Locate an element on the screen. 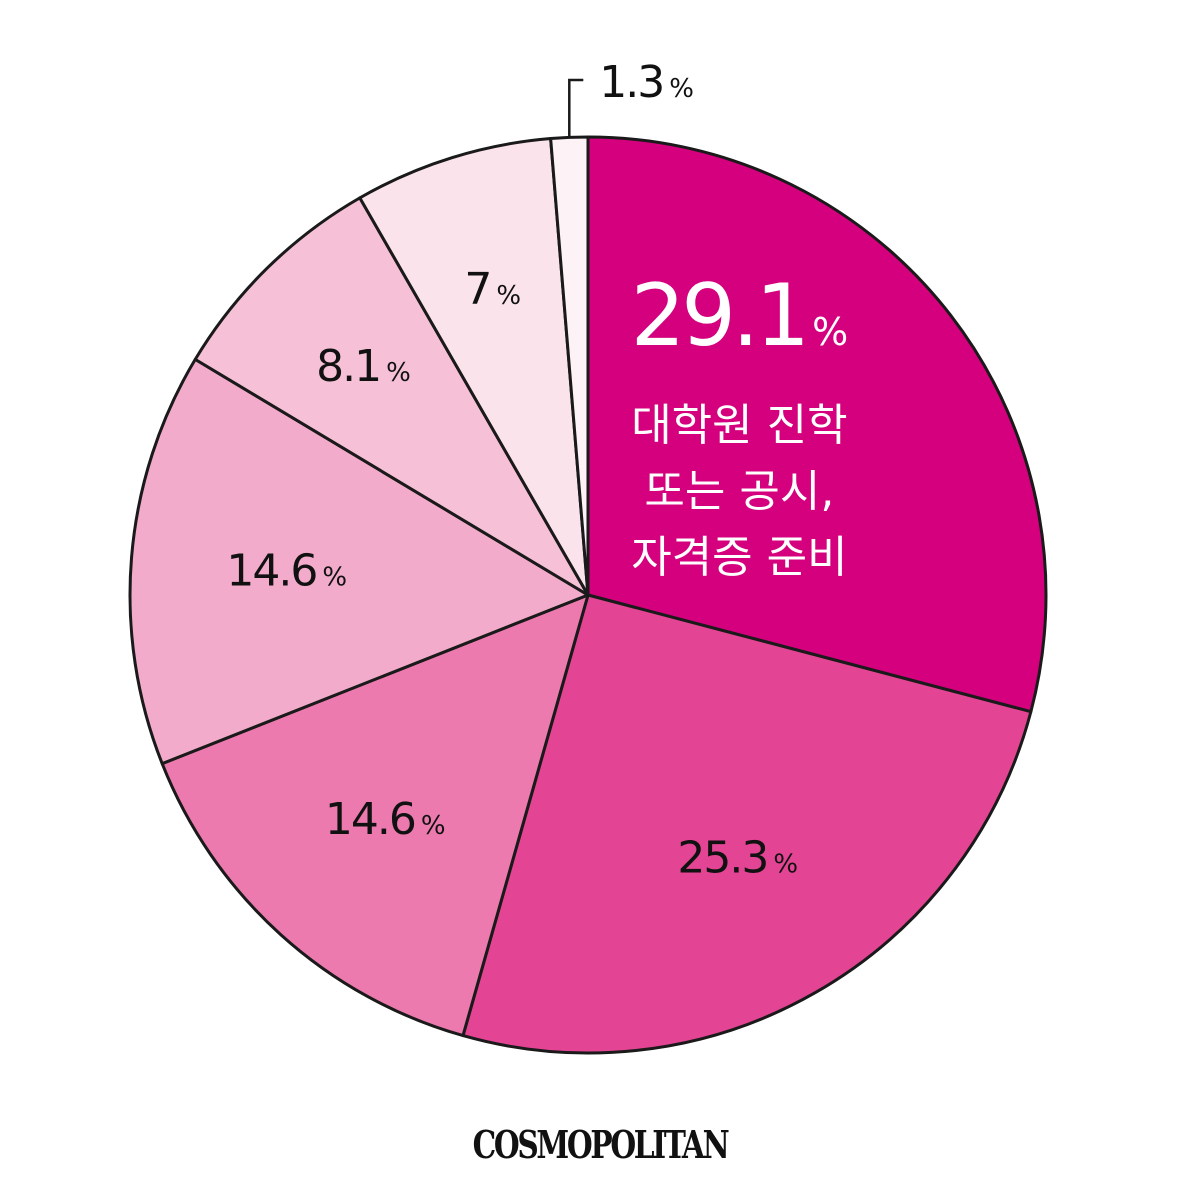 The height and width of the screenshot is (1200, 1200). highlight-caption-line-1: 대학원 진학 is located at coordinates (739, 425).